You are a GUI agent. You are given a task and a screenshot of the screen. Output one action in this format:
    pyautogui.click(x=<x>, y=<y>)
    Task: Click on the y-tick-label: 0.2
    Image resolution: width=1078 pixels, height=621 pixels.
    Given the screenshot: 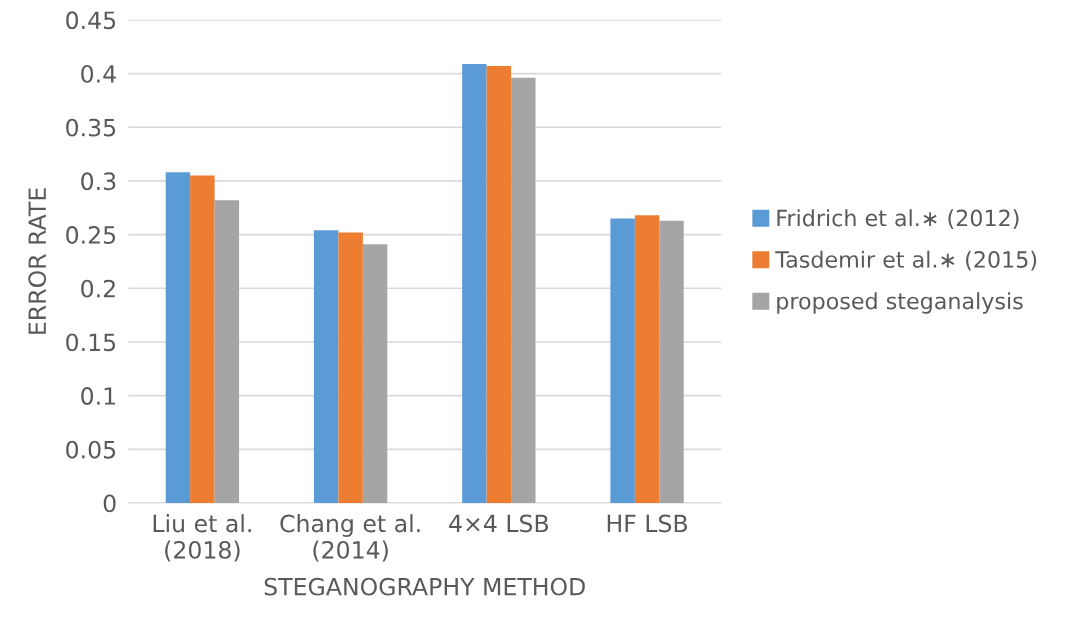 What is the action you would take?
    pyautogui.click(x=98, y=288)
    